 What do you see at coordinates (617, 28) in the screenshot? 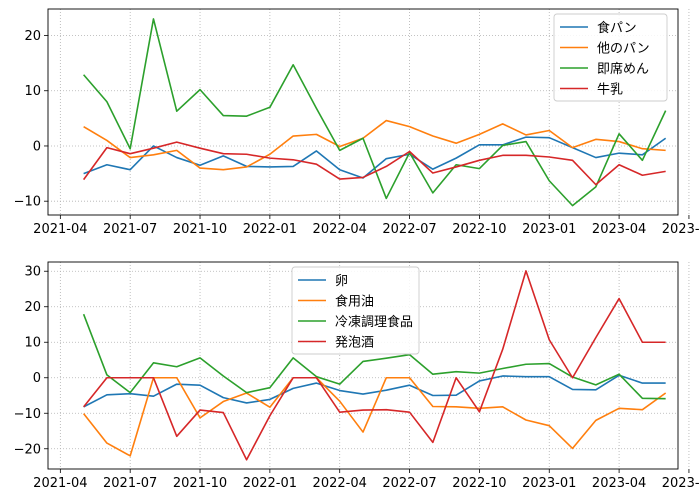
I see `legend-label-1: 食パン` at bounding box center [617, 28].